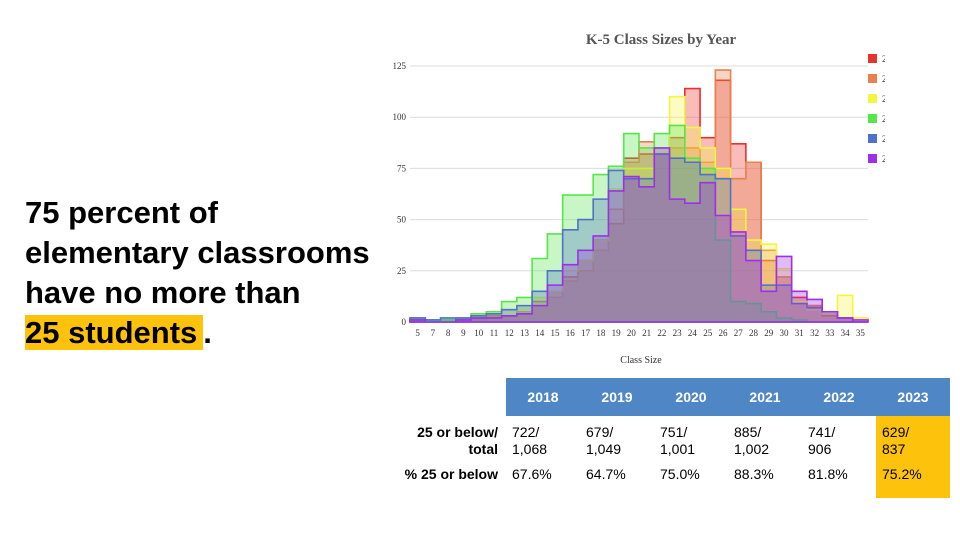 Image resolution: width=960 pixels, height=540 pixels. What do you see at coordinates (872, 58) in the screenshot?
I see `legend-swatch-2018` at bounding box center [872, 58].